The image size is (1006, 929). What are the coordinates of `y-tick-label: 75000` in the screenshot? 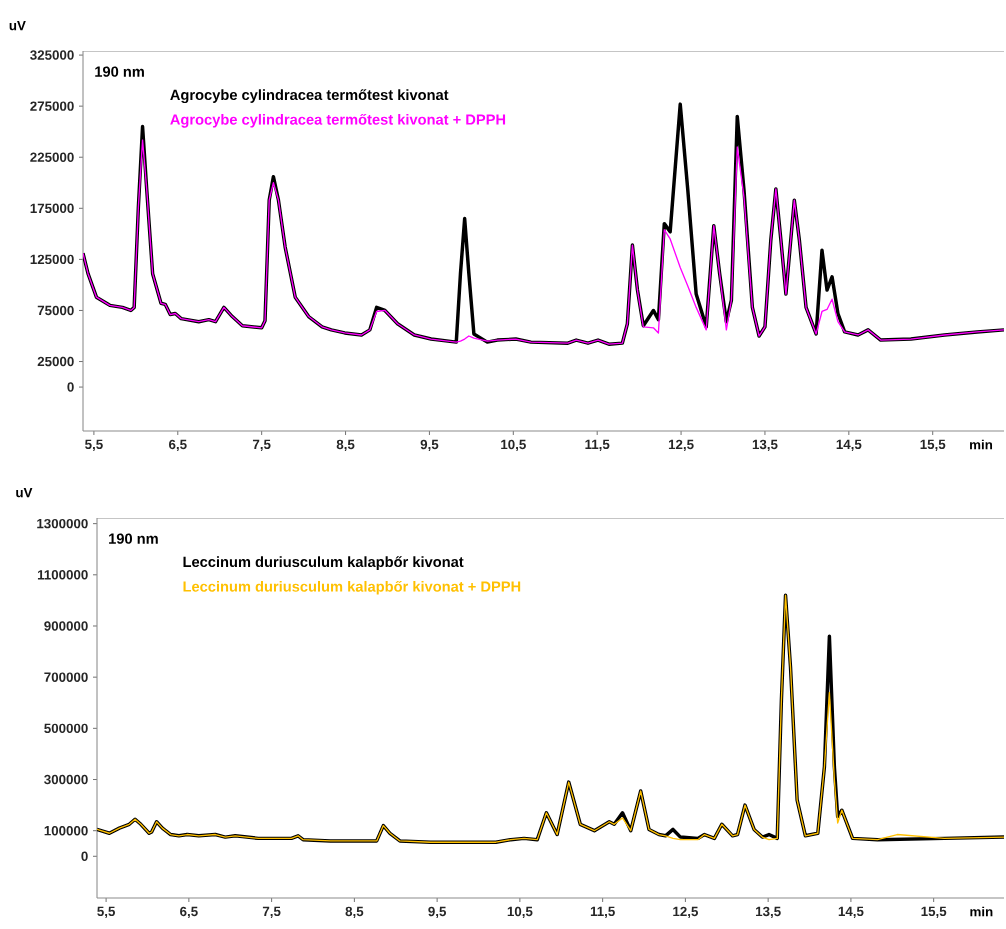 It's located at (55, 310).